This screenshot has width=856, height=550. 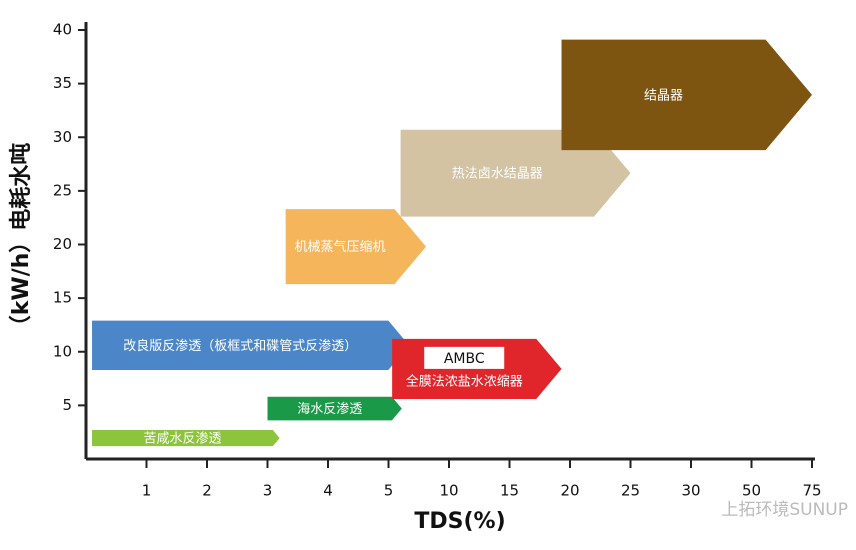 What do you see at coordinates (690, 491) in the screenshot?
I see `x-tick-label: 30` at bounding box center [690, 491].